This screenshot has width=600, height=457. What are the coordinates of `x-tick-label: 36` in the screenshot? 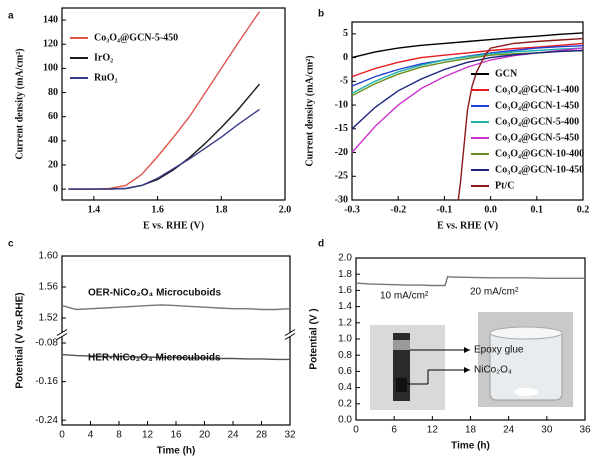 It's located at (585, 430).